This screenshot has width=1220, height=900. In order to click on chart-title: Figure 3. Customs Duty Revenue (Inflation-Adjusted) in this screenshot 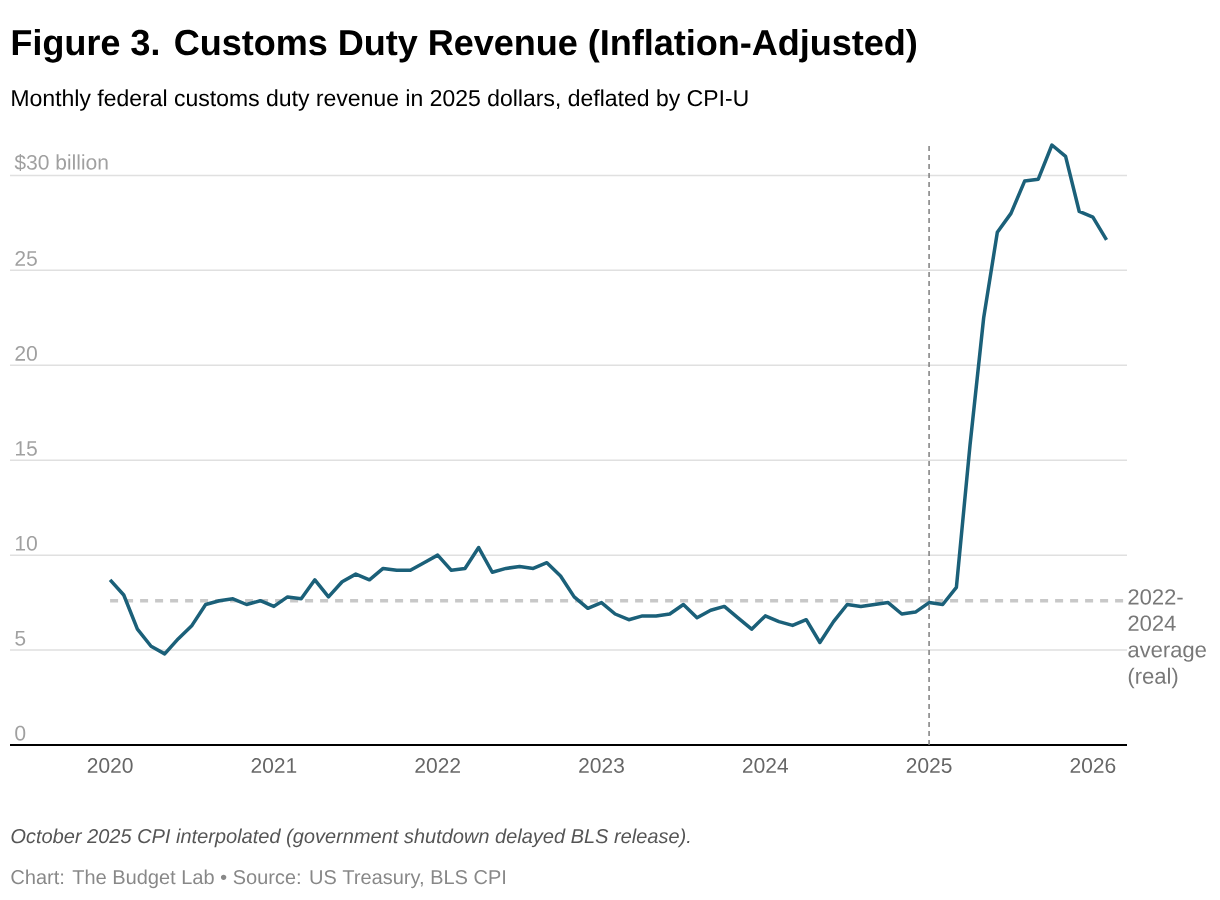, I will do `click(464, 45)`.